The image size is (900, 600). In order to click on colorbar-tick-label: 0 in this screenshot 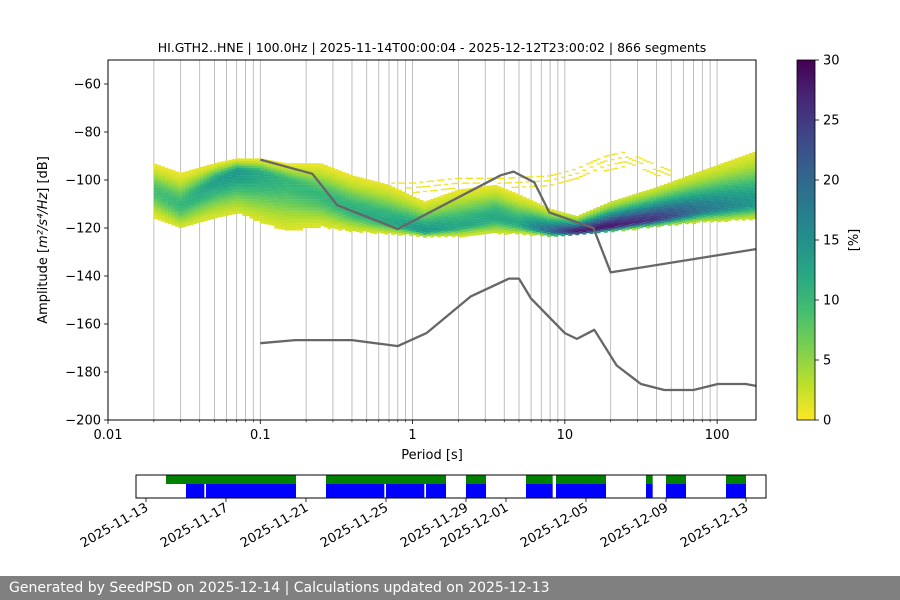, I will do `click(827, 421)`.